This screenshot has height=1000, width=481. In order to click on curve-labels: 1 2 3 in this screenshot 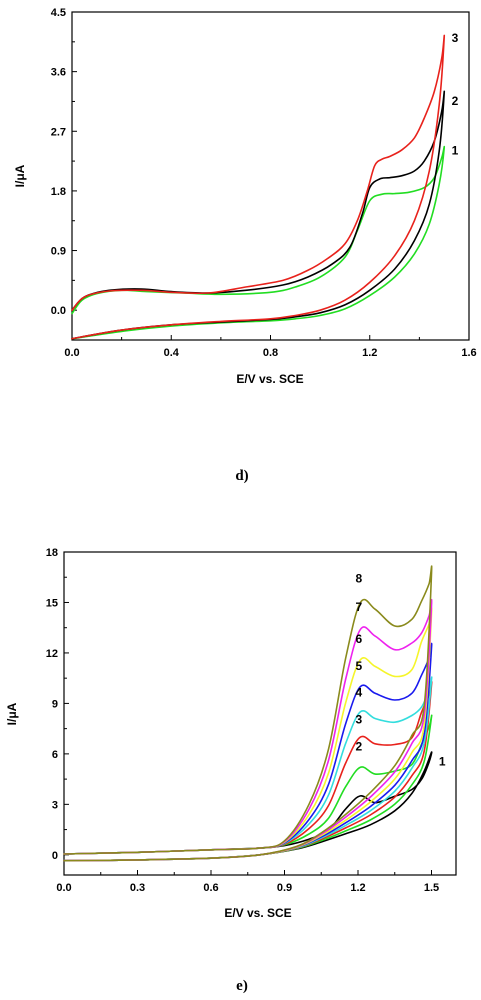, I will do `click(455, 94)`.